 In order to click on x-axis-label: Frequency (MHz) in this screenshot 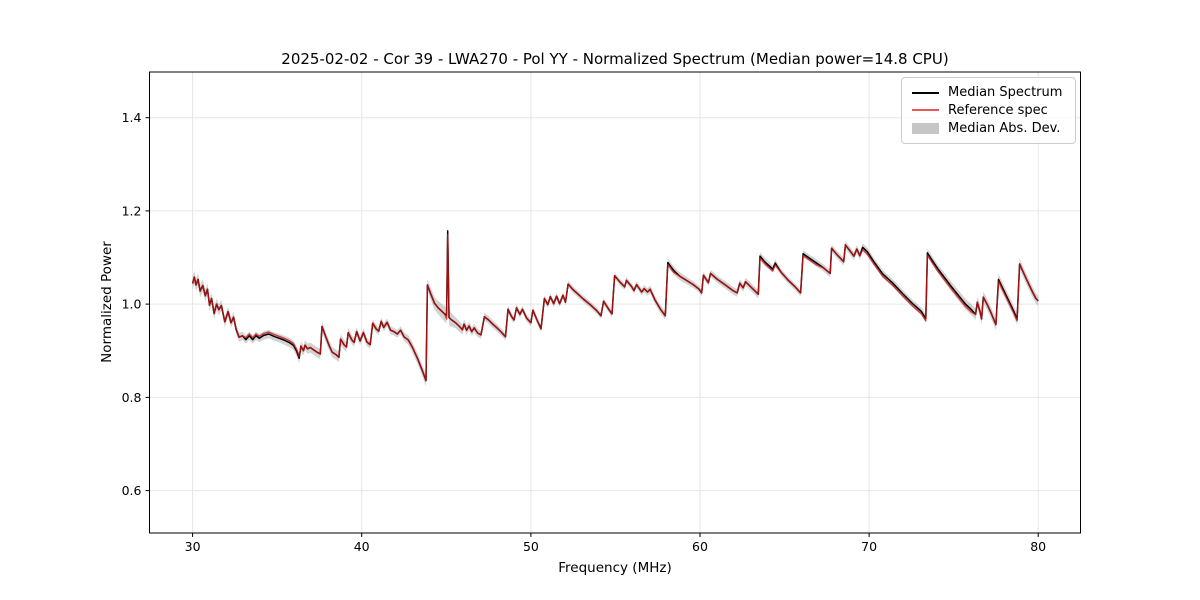, I will do `click(615, 568)`.